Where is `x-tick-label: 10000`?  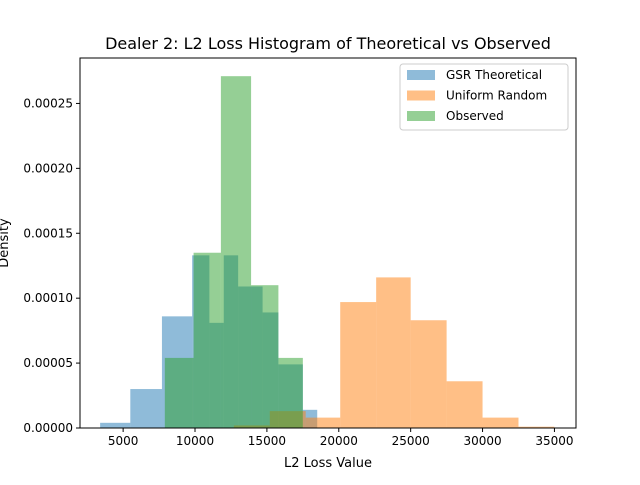
x-tick-label: 10000 is located at coordinates (195, 441).